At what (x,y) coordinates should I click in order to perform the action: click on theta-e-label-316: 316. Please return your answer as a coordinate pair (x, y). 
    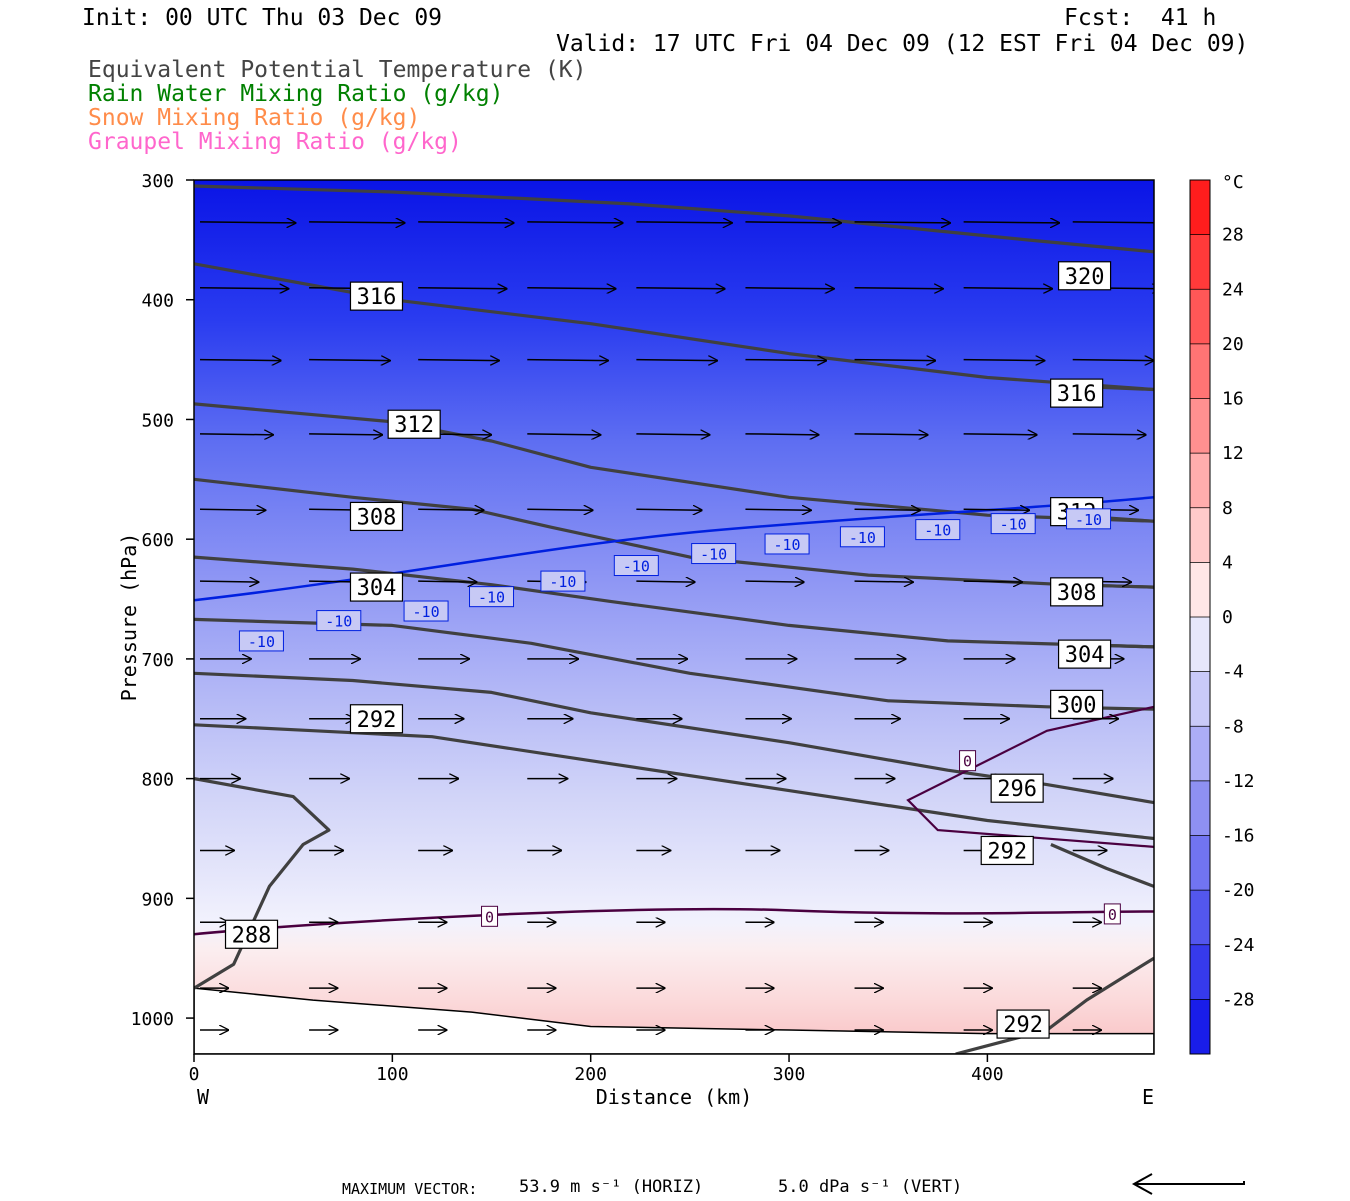
    Looking at the image, I should click on (1077, 393).